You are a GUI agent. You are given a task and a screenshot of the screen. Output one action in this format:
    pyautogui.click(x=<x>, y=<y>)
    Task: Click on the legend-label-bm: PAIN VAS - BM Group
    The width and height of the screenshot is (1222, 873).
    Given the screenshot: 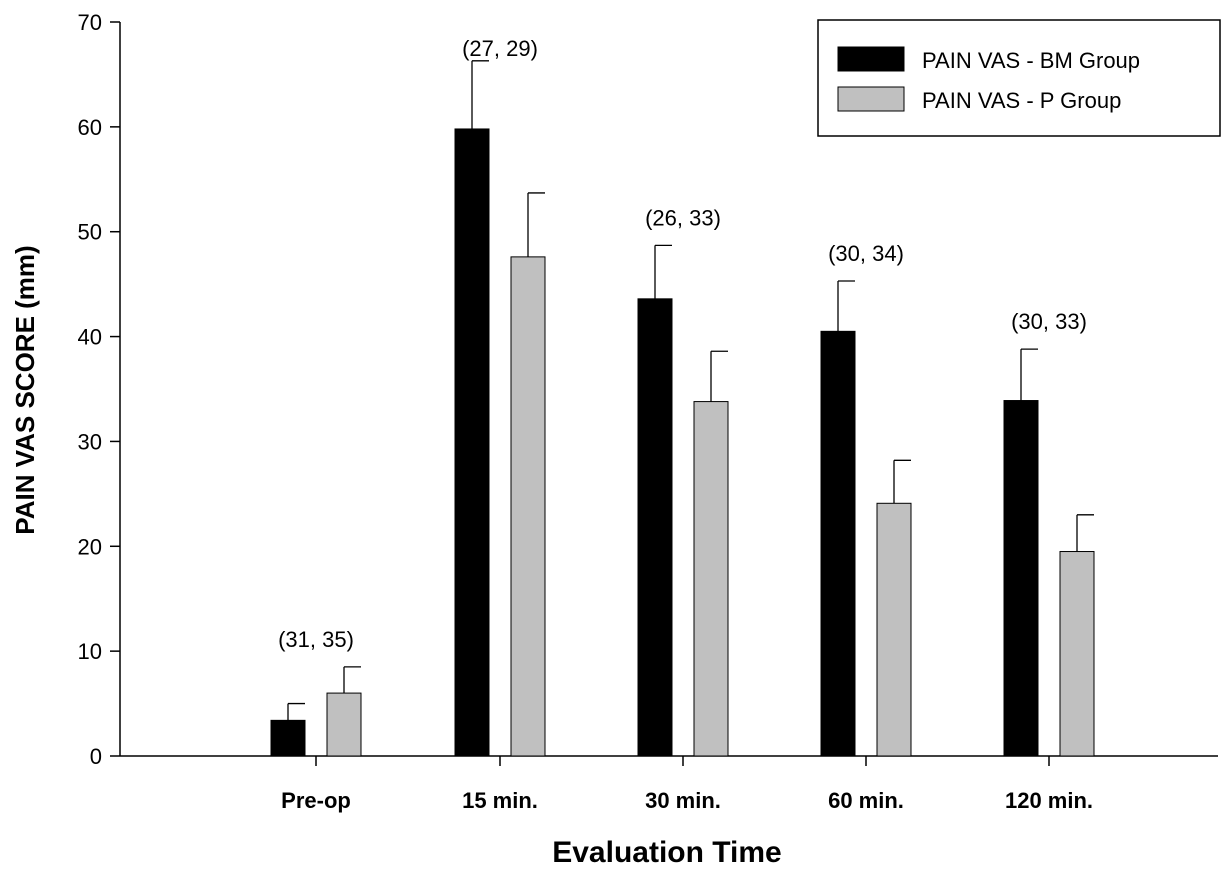 What is the action you would take?
    pyautogui.click(x=1031, y=60)
    